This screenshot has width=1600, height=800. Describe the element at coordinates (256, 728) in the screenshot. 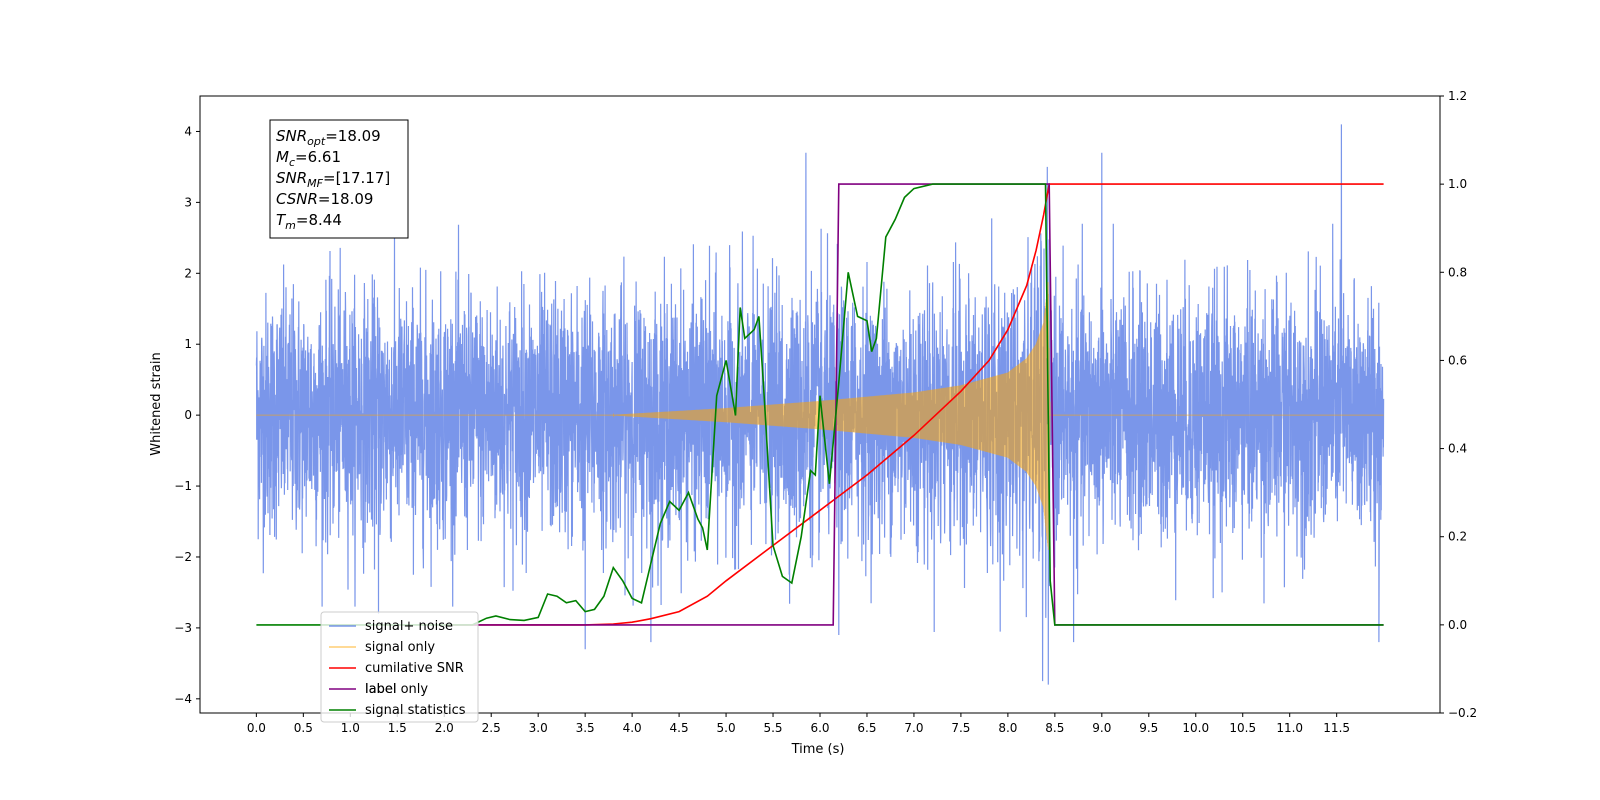

I see `x-tick-label: 0.0` at that location.